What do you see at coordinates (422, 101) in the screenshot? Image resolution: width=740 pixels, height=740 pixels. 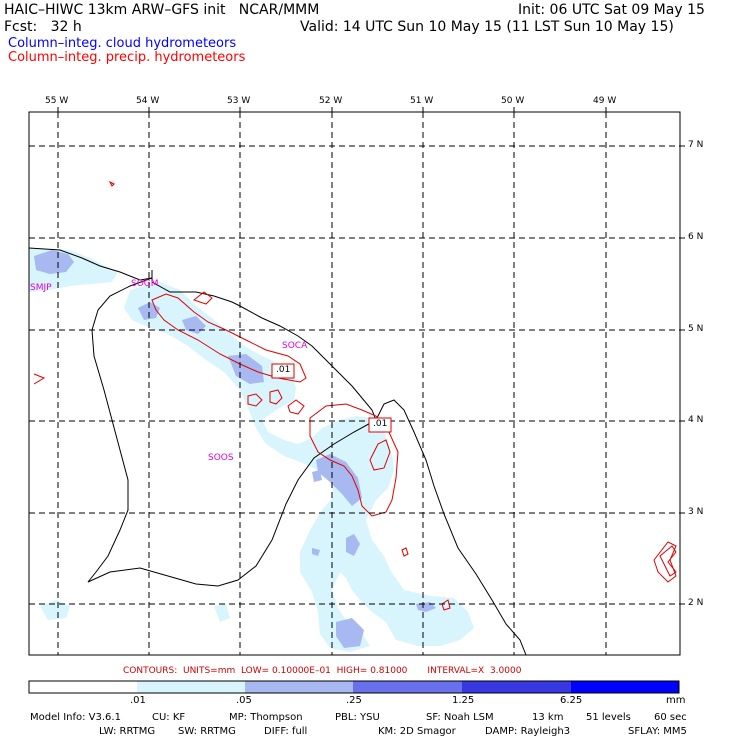 I see `lon-label: 51 W` at bounding box center [422, 101].